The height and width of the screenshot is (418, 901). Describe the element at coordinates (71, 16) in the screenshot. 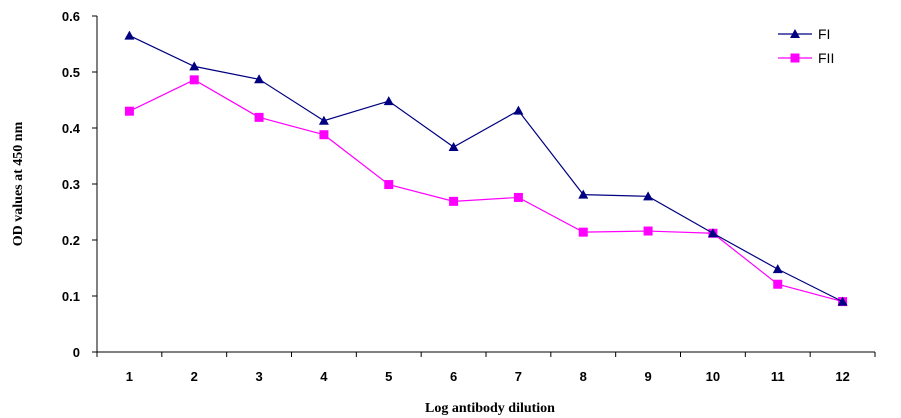

I see `y-tick-label: 0.6` at that location.